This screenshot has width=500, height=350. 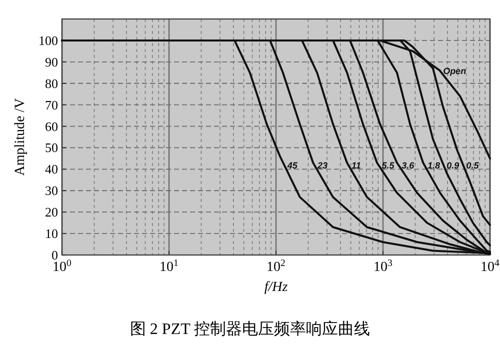 What do you see at coordinates (51, 169) in the screenshot?
I see `y-tick-label: 40` at bounding box center [51, 169].